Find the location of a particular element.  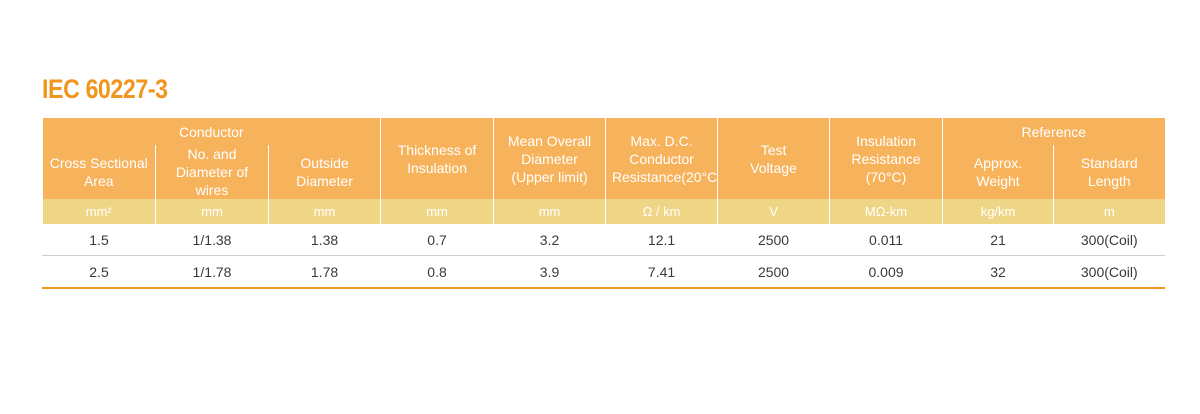

table-cell: 1.38 is located at coordinates (324, 240).